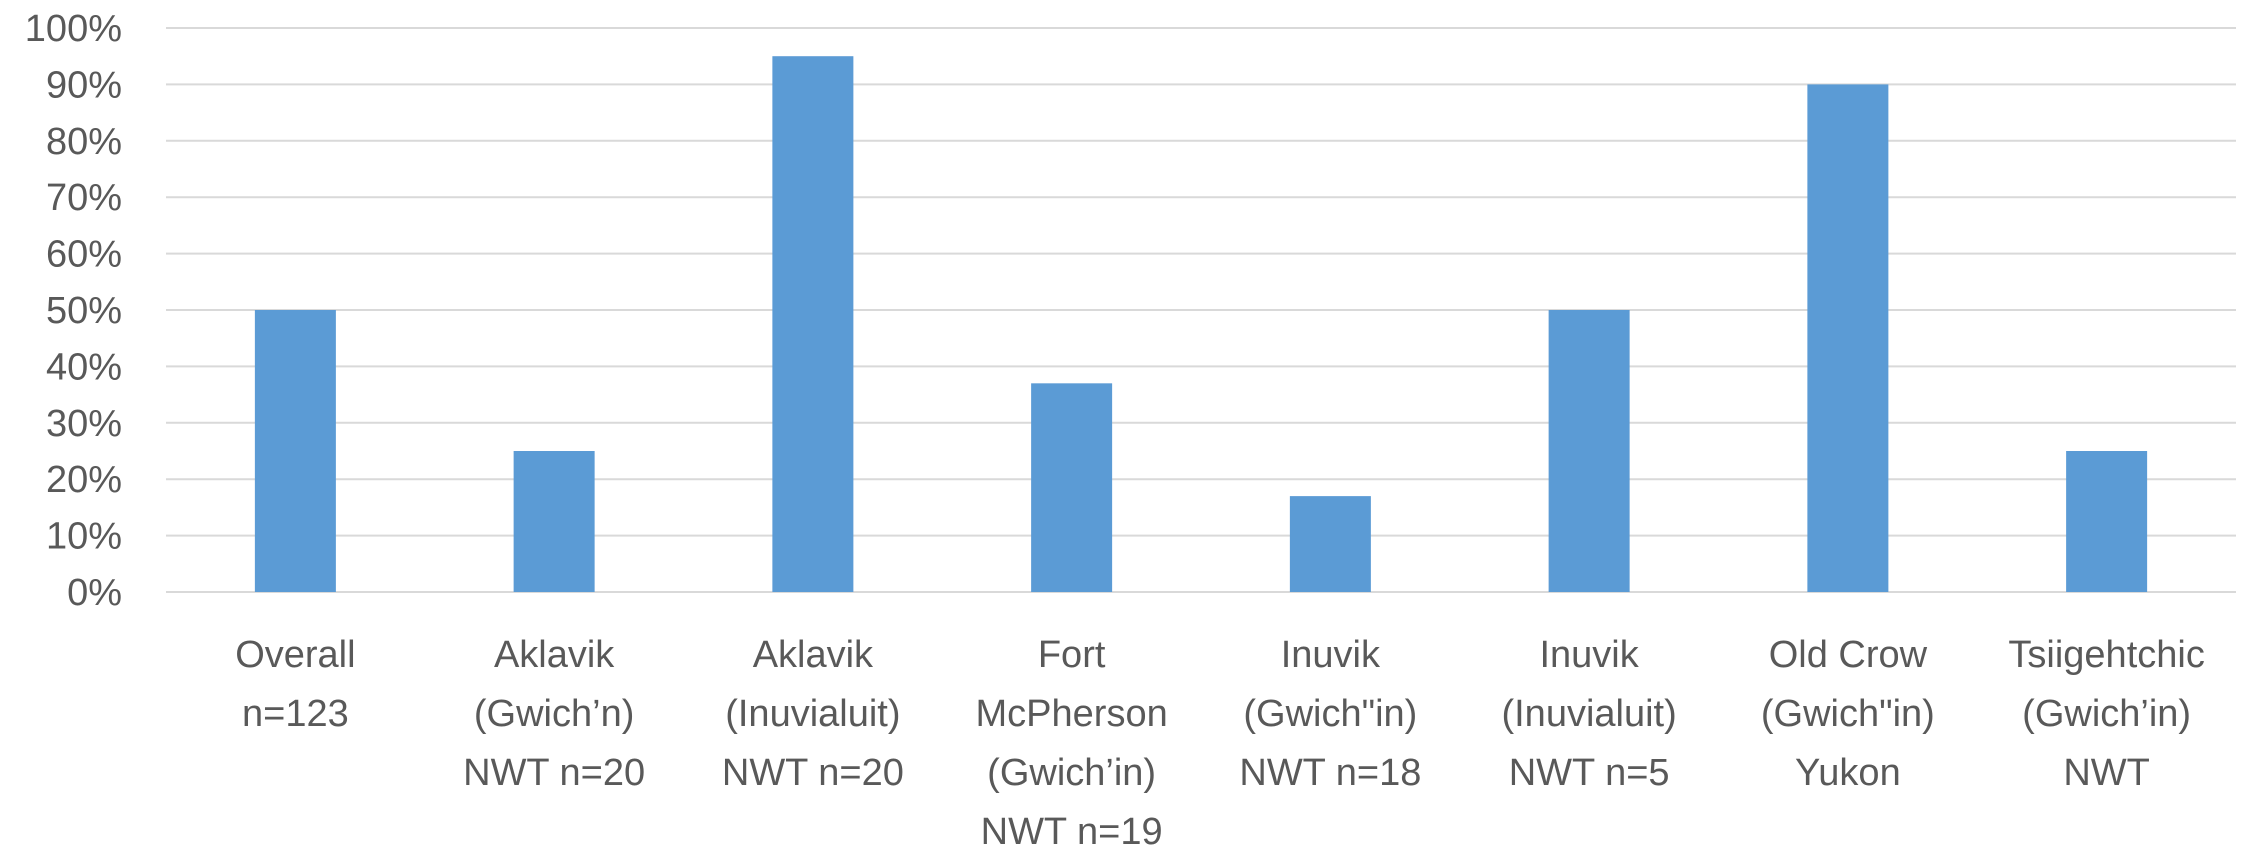  I want to click on y-tick-label: 0%, so click(94, 593).